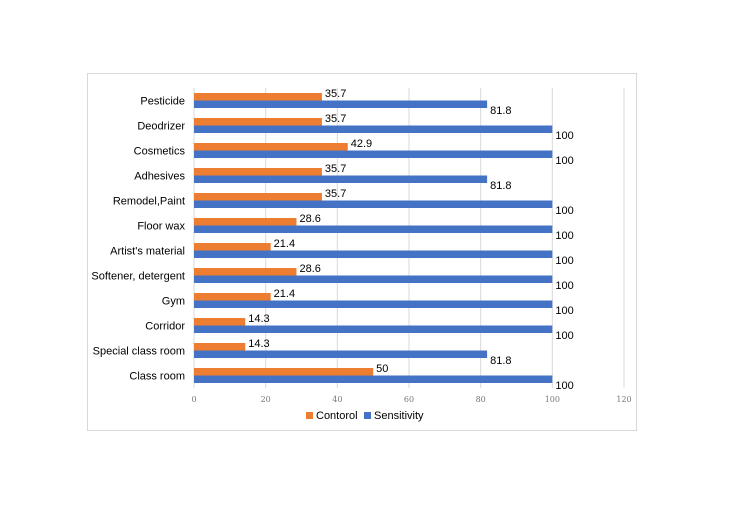 The height and width of the screenshot is (519, 734). Describe the element at coordinates (552, 399) in the screenshot. I see `x-tick-label: 100` at that location.